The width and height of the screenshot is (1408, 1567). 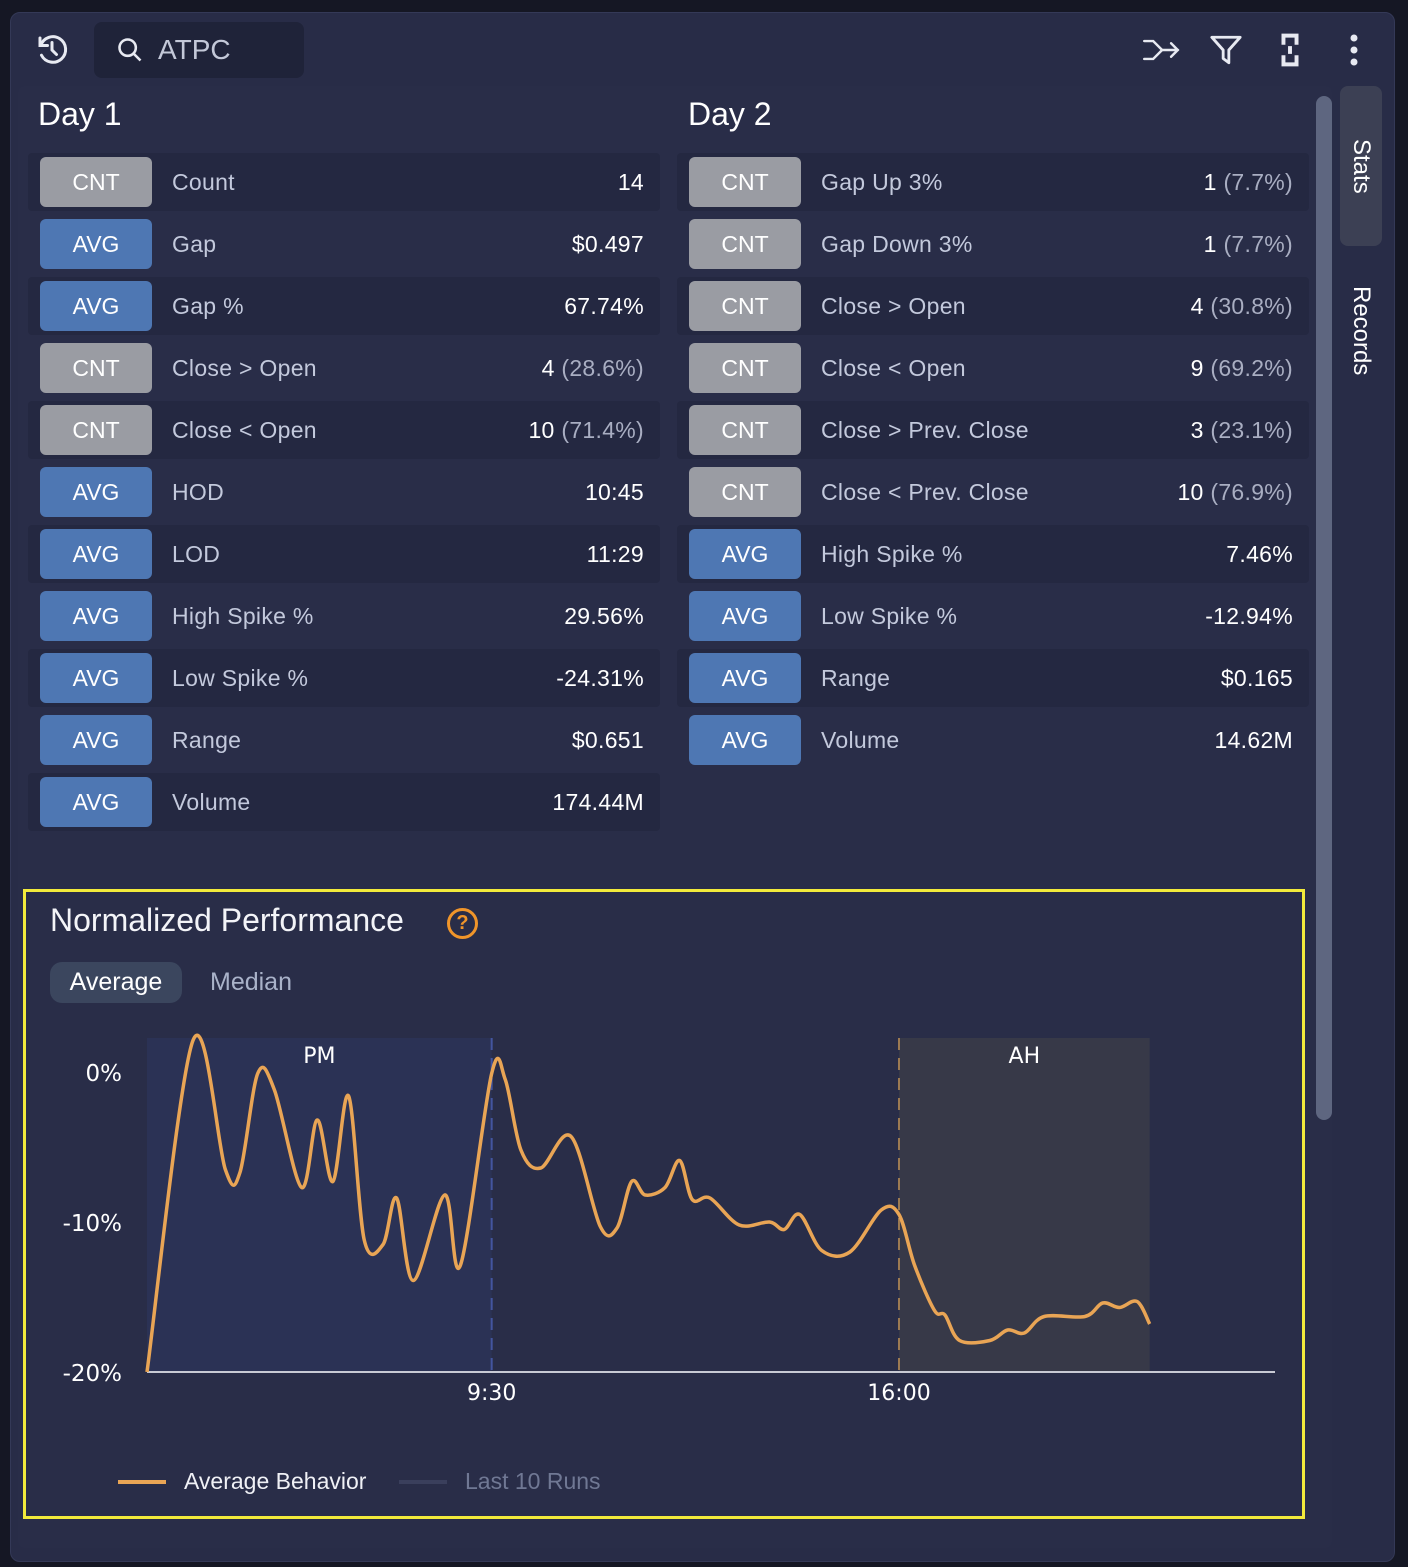 What do you see at coordinates (198, 492) in the screenshot?
I see `stat-label: HOD` at bounding box center [198, 492].